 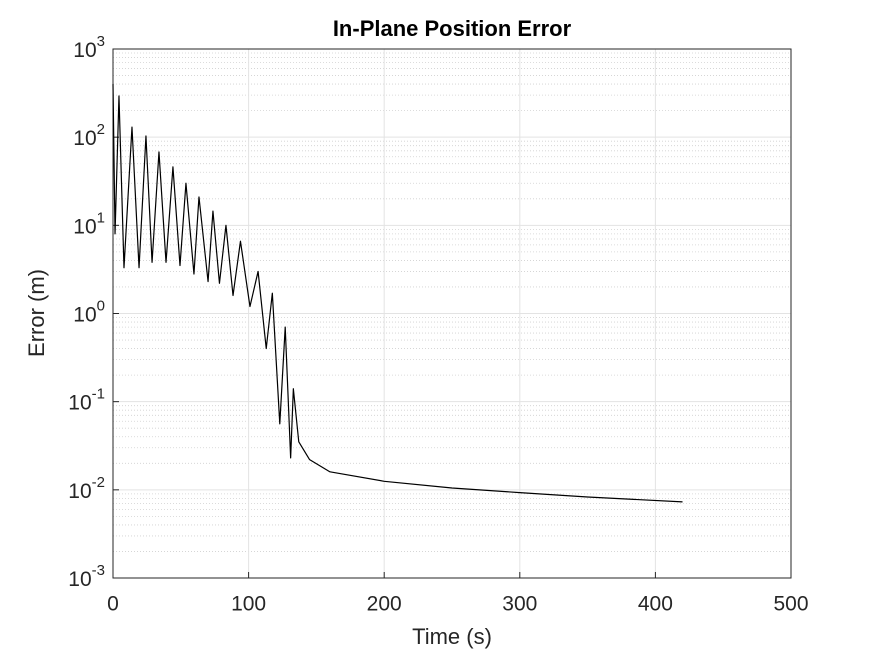 I want to click on chart-title: In-Plane Position Error, so click(x=452, y=28).